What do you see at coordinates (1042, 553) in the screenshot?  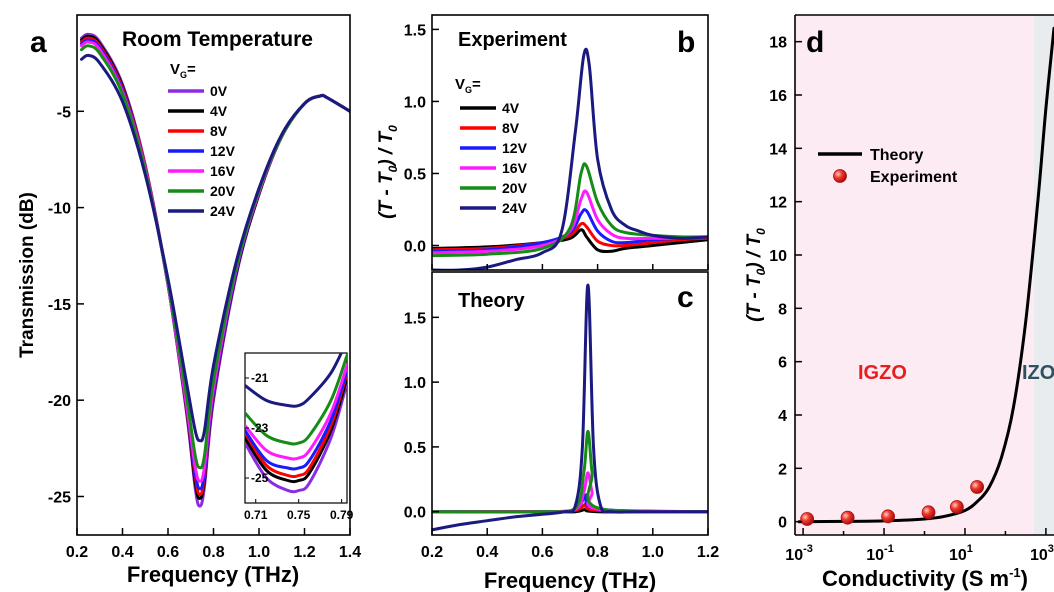 I see `x-tick-label: 10³` at bounding box center [1042, 553].